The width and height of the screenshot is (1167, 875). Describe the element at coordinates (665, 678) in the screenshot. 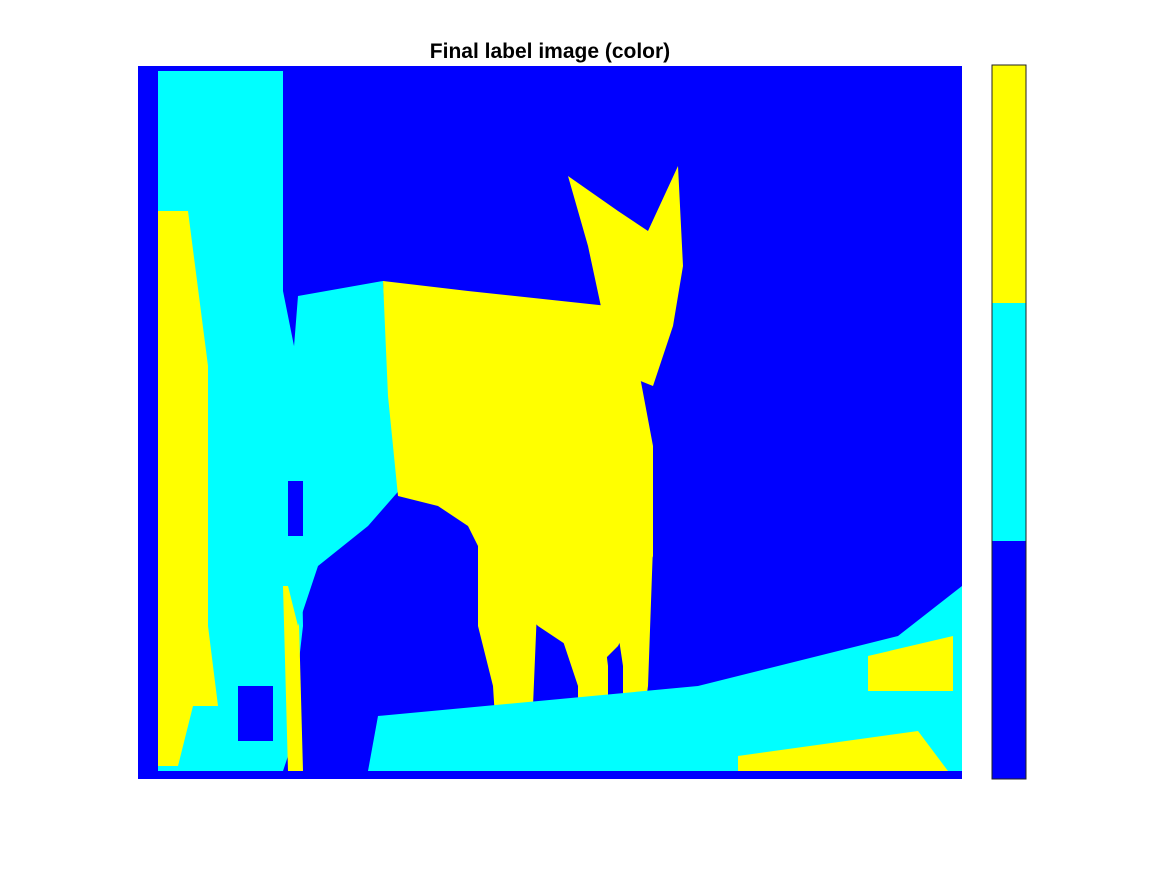

I see `region-ground` at that location.